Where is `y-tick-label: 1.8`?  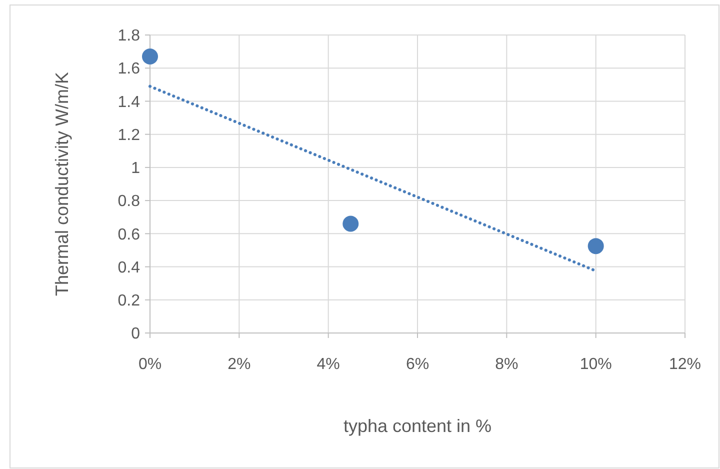 y-tick-label: 1.8 is located at coordinates (129, 36).